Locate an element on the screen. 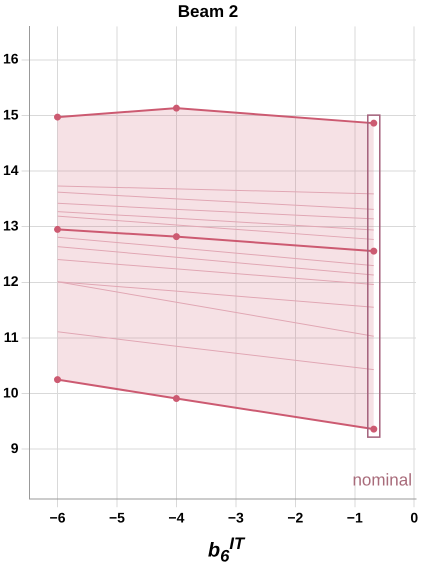 The height and width of the screenshot is (566, 422). y-tick-label: 9 is located at coordinates (14, 448).